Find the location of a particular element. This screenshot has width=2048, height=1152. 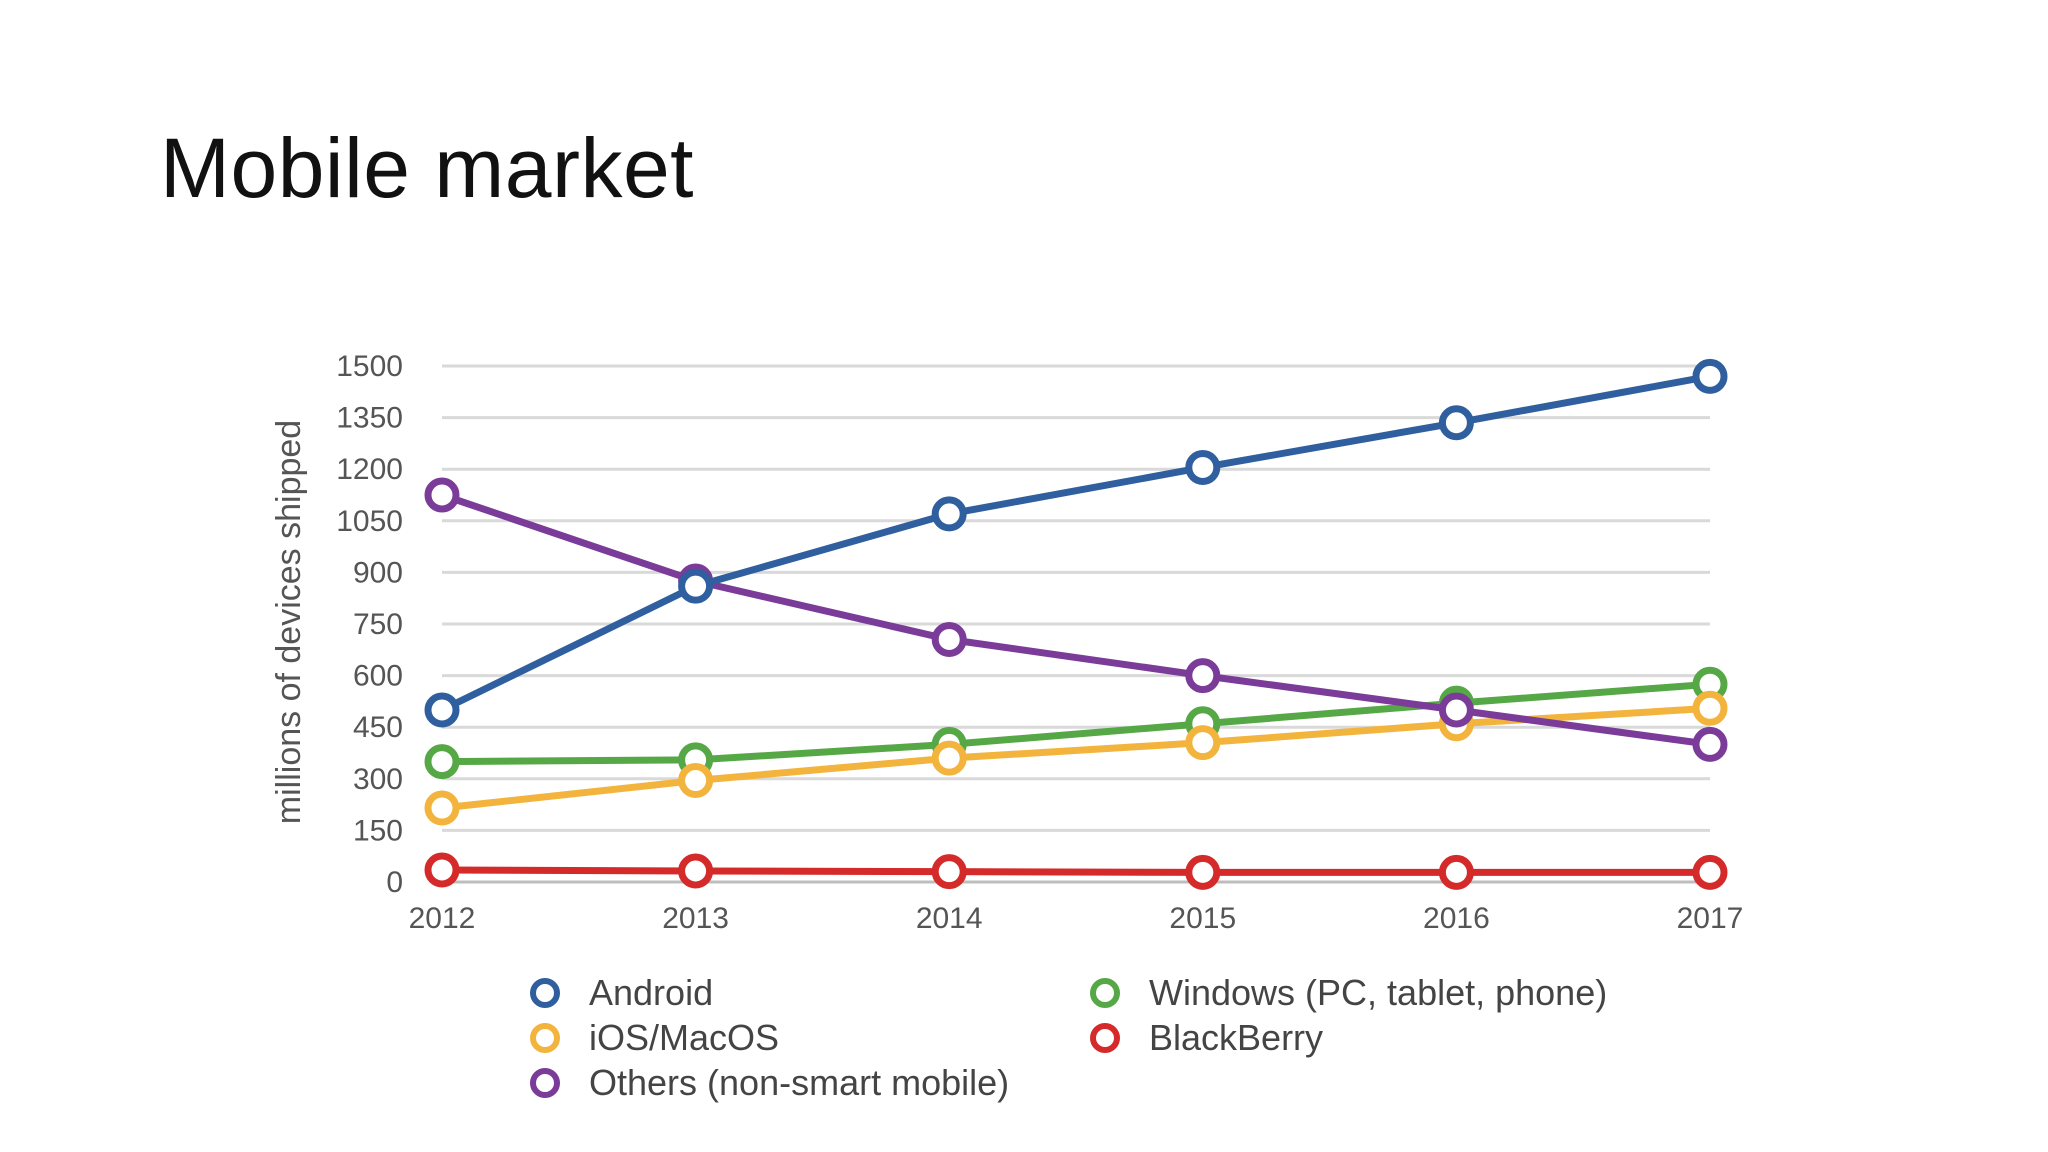

legend-label: Android is located at coordinates (651, 992).